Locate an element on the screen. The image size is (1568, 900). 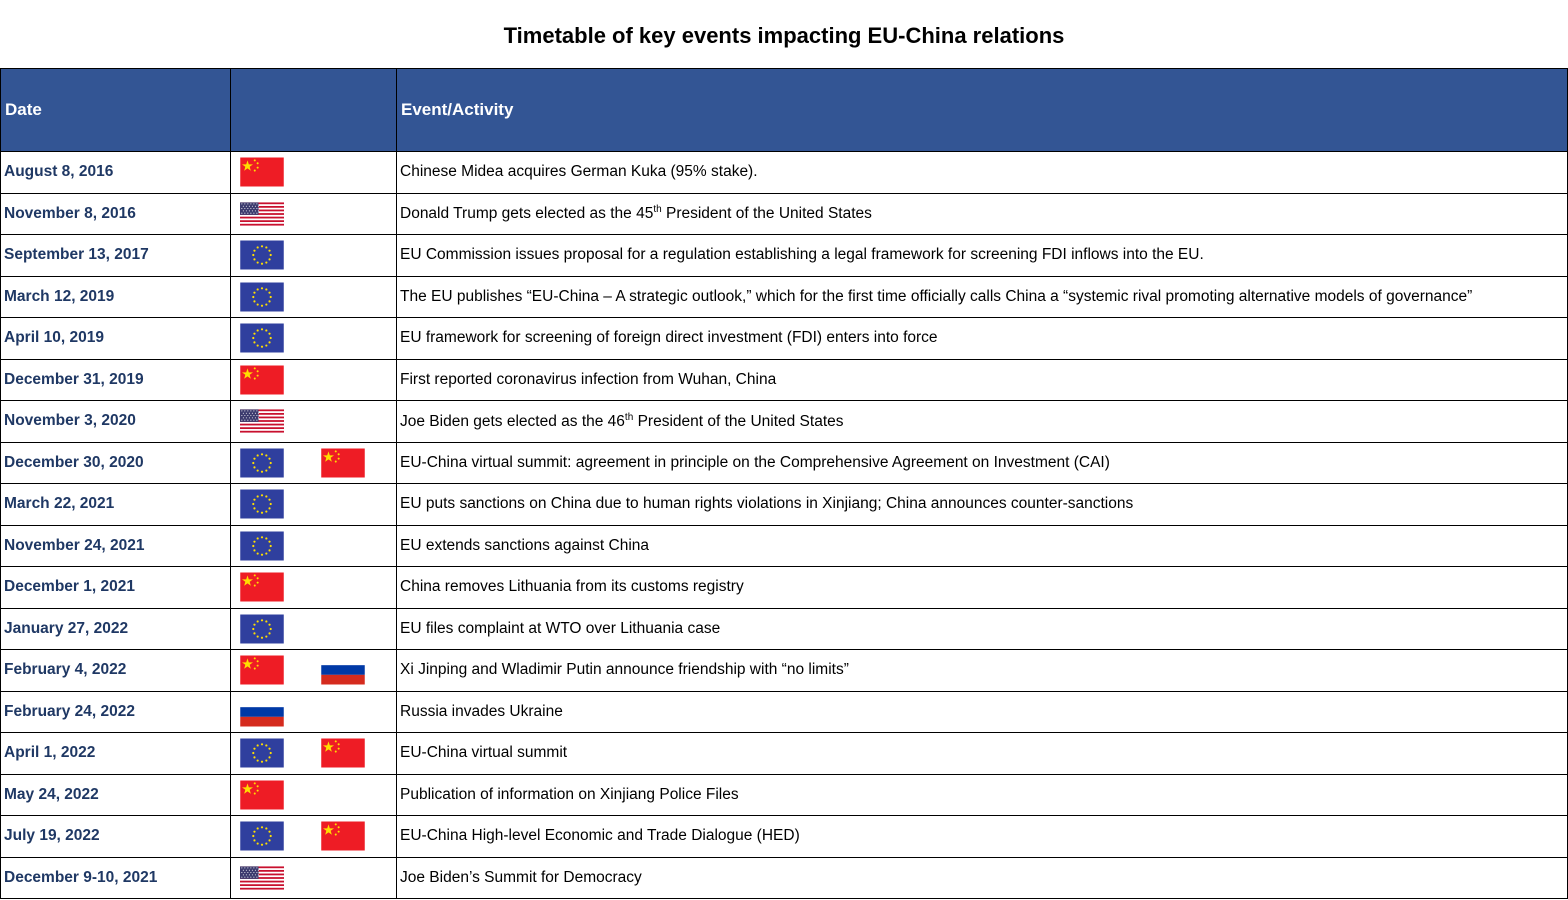
event-date: February 4, 2022 is located at coordinates (115, 670).